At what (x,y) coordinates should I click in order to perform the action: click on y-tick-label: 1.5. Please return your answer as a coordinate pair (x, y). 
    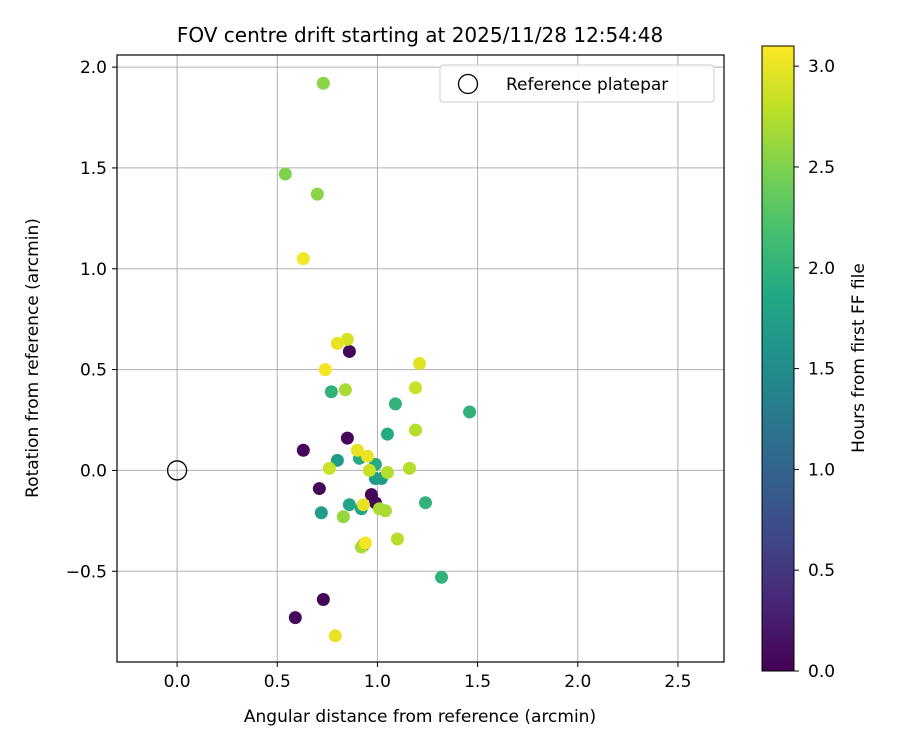
    Looking at the image, I should click on (93, 169).